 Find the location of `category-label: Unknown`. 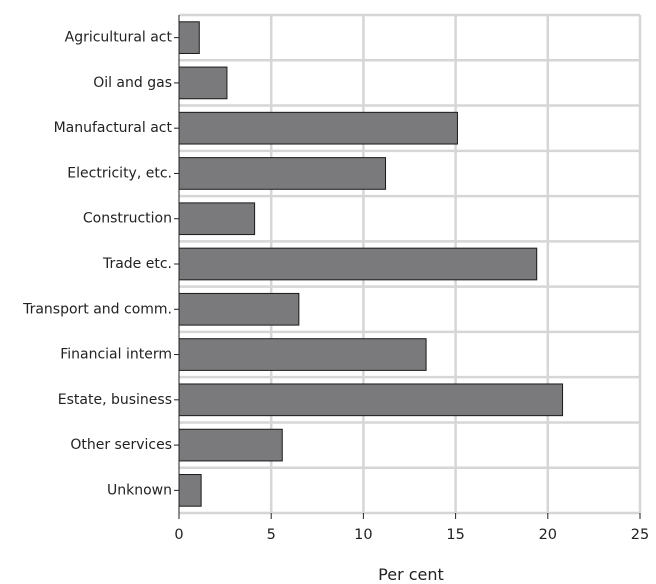

category-label: Unknown is located at coordinates (139, 490).